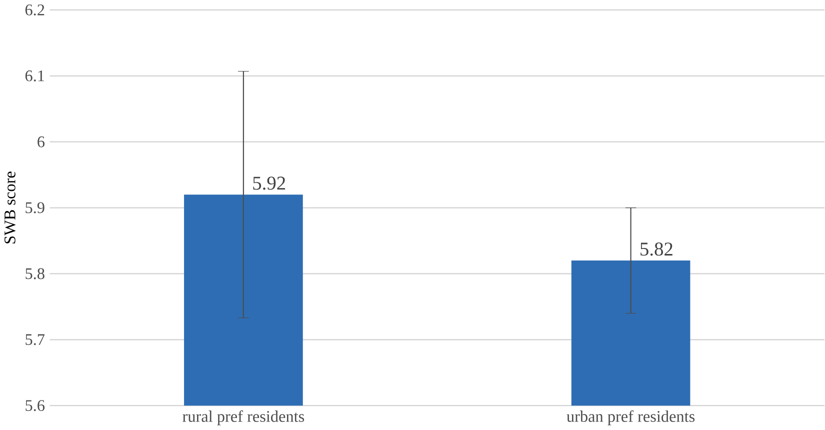  What do you see at coordinates (630, 418) in the screenshot?
I see `x-tick-label: urban pref residents` at bounding box center [630, 418].